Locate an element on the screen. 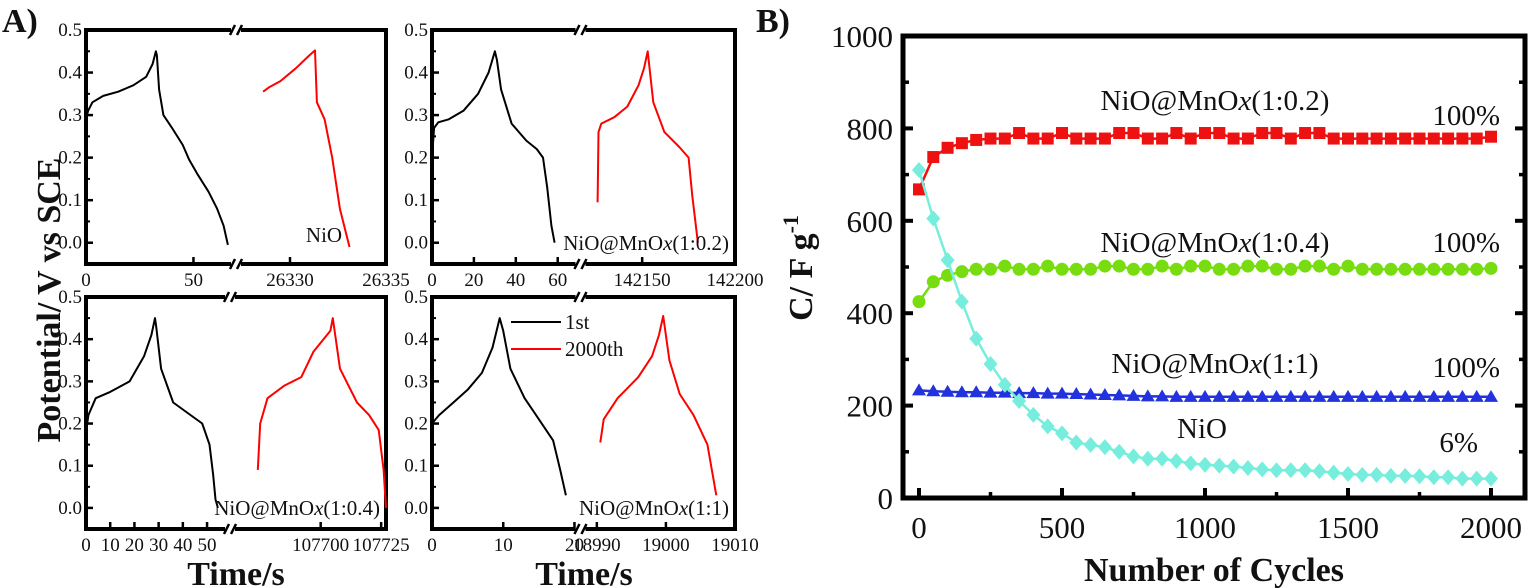 The width and height of the screenshot is (1536, 588). x-tick-label: 107725 is located at coordinates (381, 545).